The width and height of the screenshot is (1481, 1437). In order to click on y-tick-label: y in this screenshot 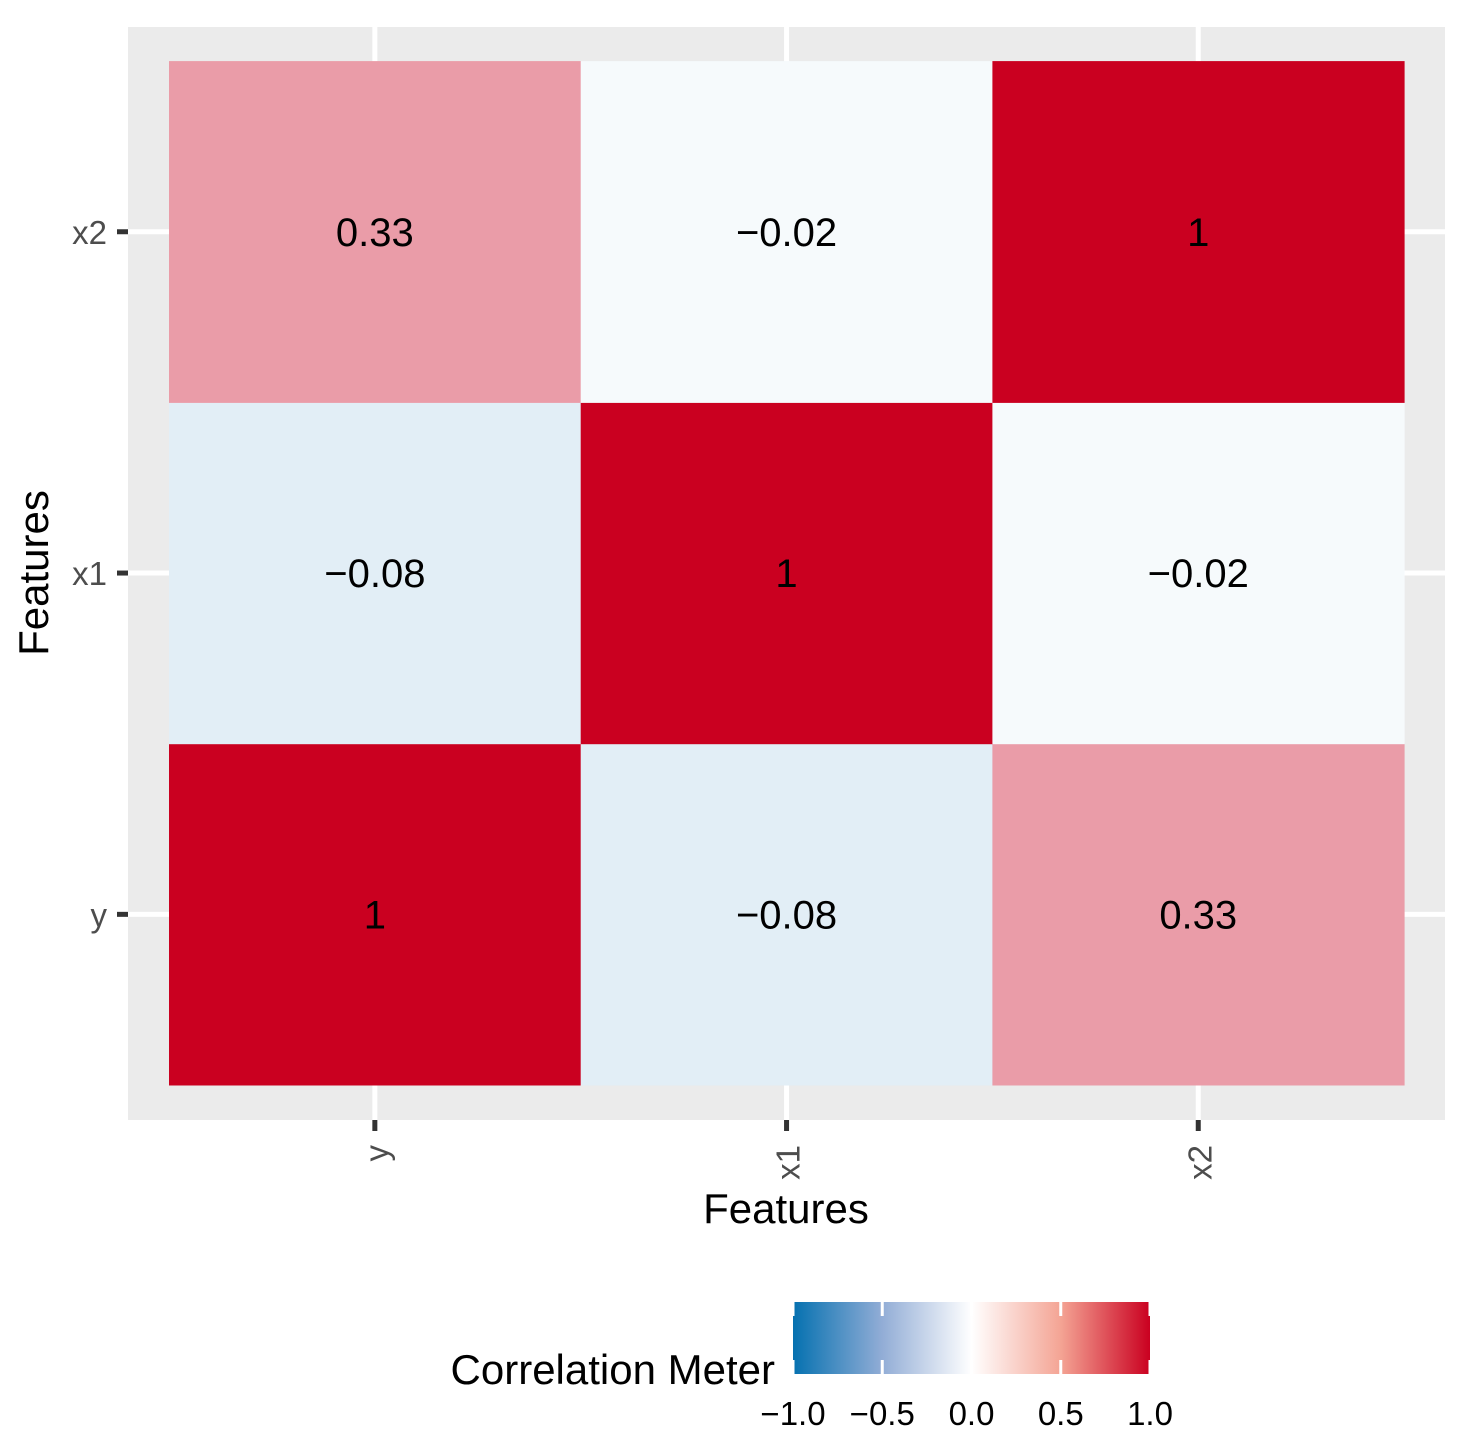, I will do `click(99, 914)`.